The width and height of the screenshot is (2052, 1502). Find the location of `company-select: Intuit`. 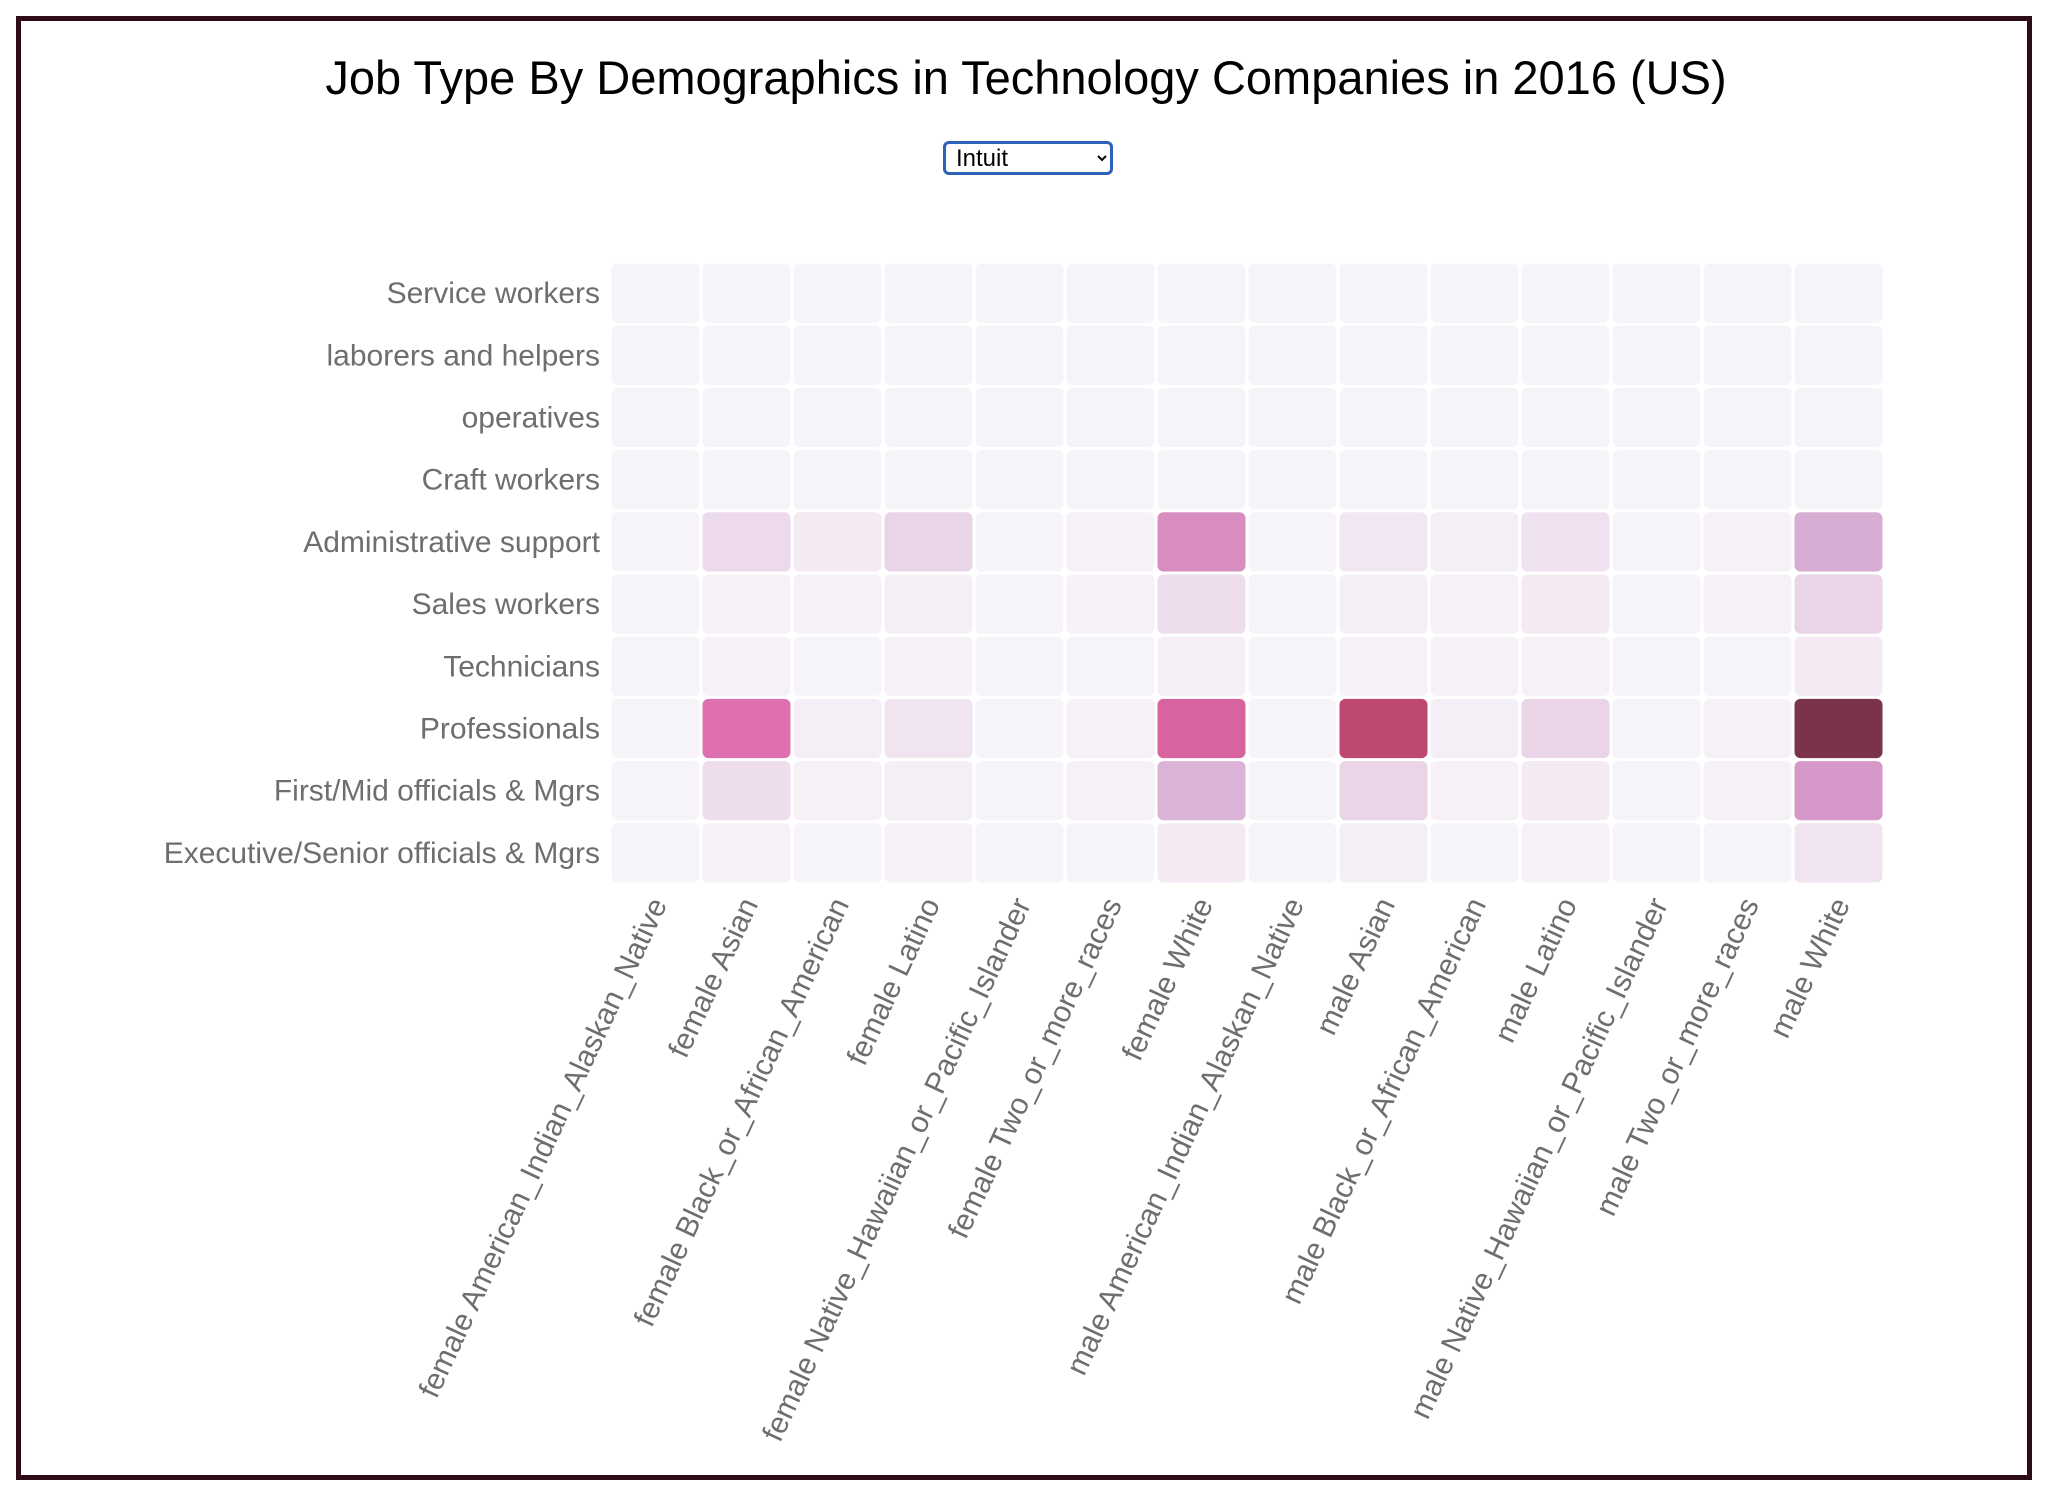

company-select: Intuit is located at coordinates (1028, 158).